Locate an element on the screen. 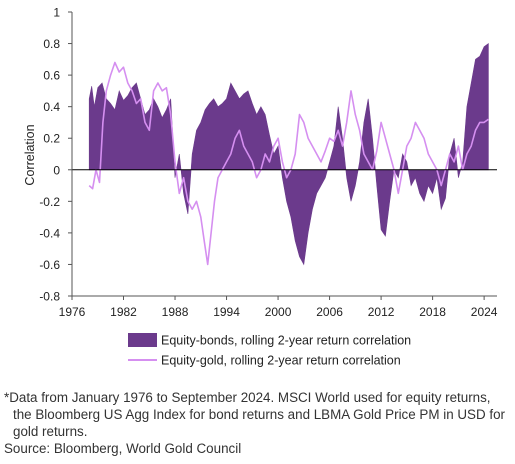 Image resolution: width=515 pixels, height=464 pixels. y-tick-label: 0.2 is located at coordinates (51, 139).